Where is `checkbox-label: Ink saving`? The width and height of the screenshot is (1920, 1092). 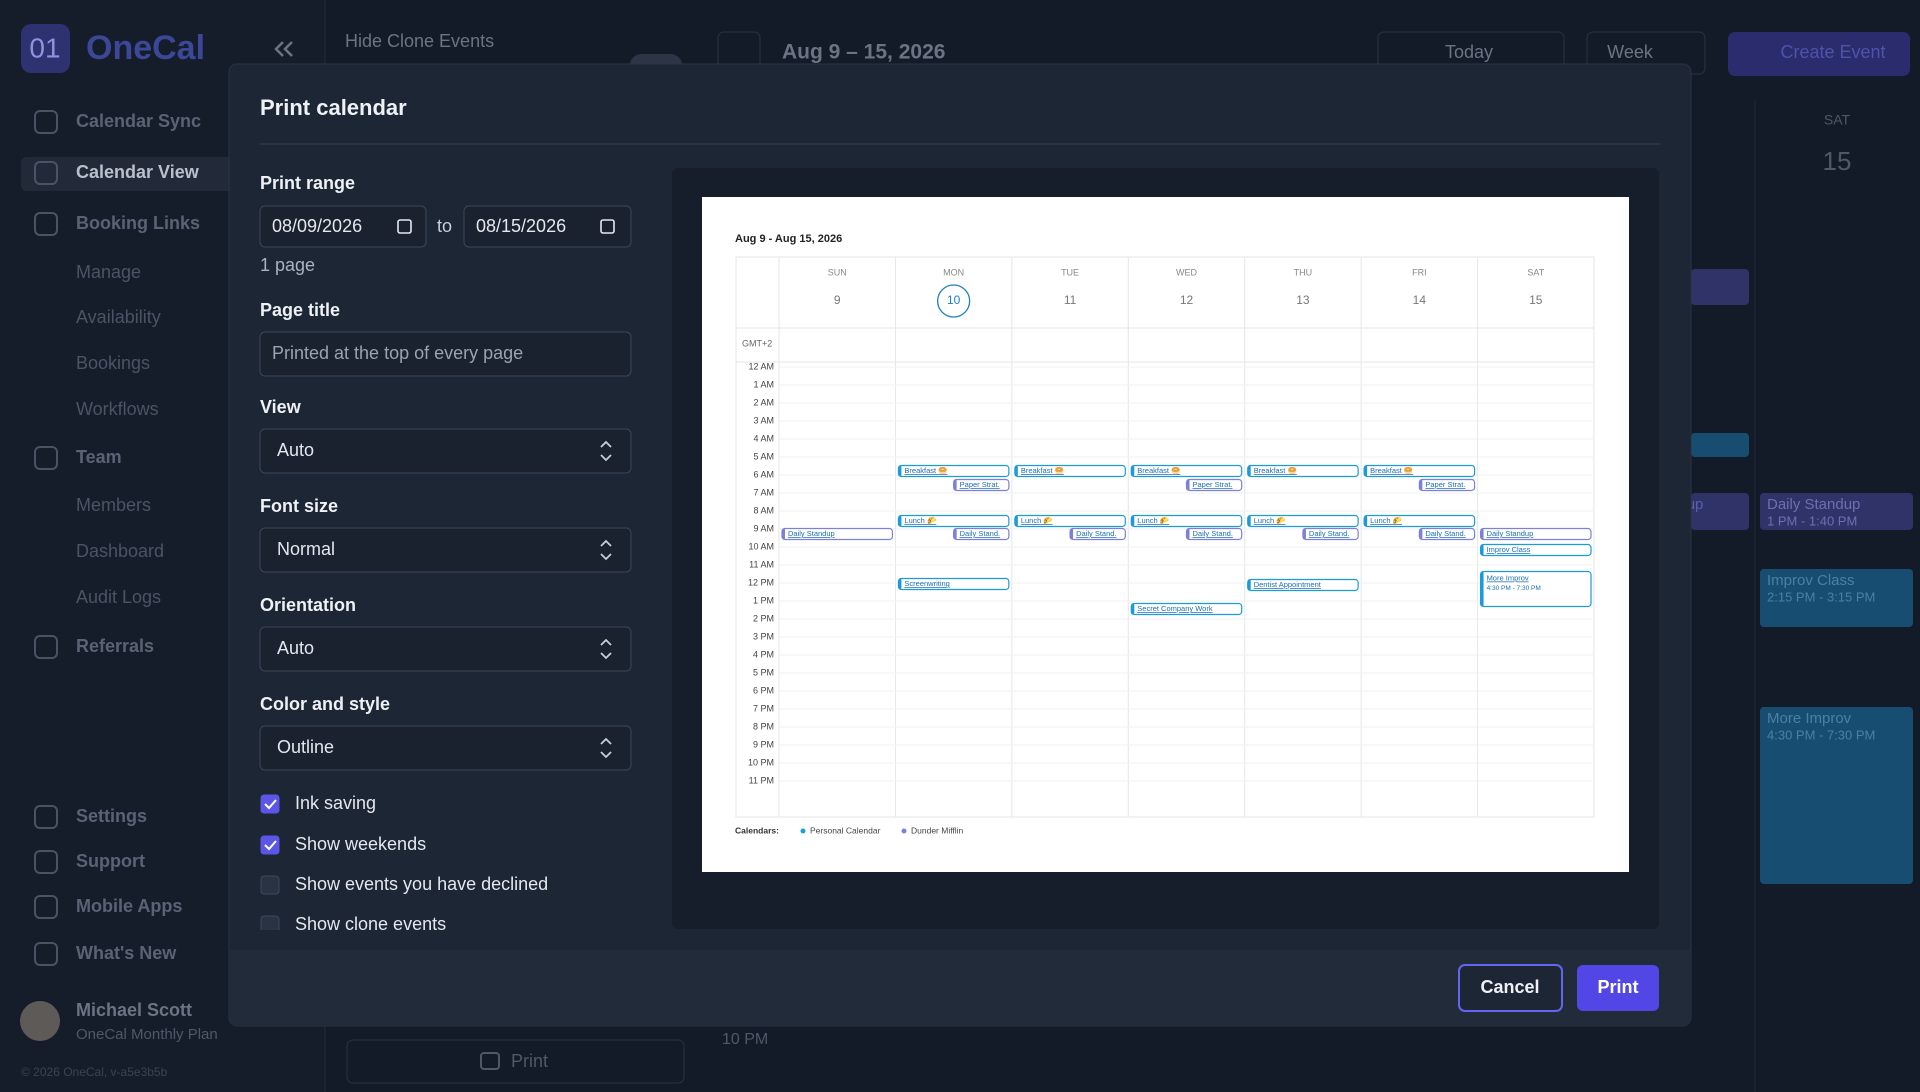 checkbox-label: Ink saving is located at coordinates (335, 803).